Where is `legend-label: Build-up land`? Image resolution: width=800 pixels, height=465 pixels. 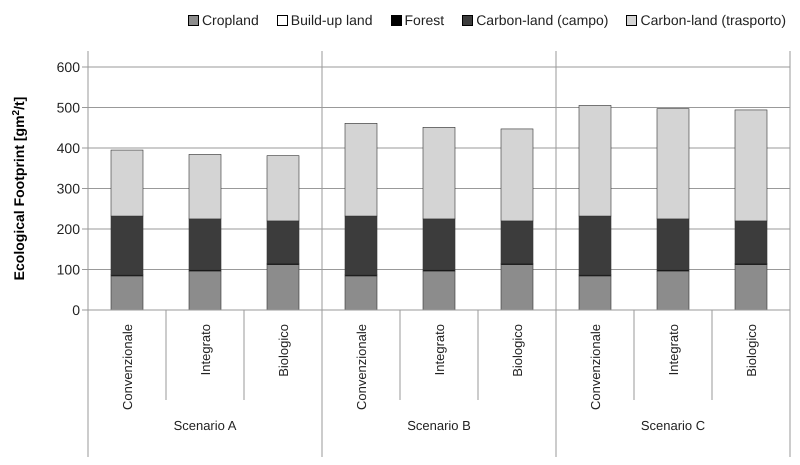
legend-label: Build-up land is located at coordinates (331, 20).